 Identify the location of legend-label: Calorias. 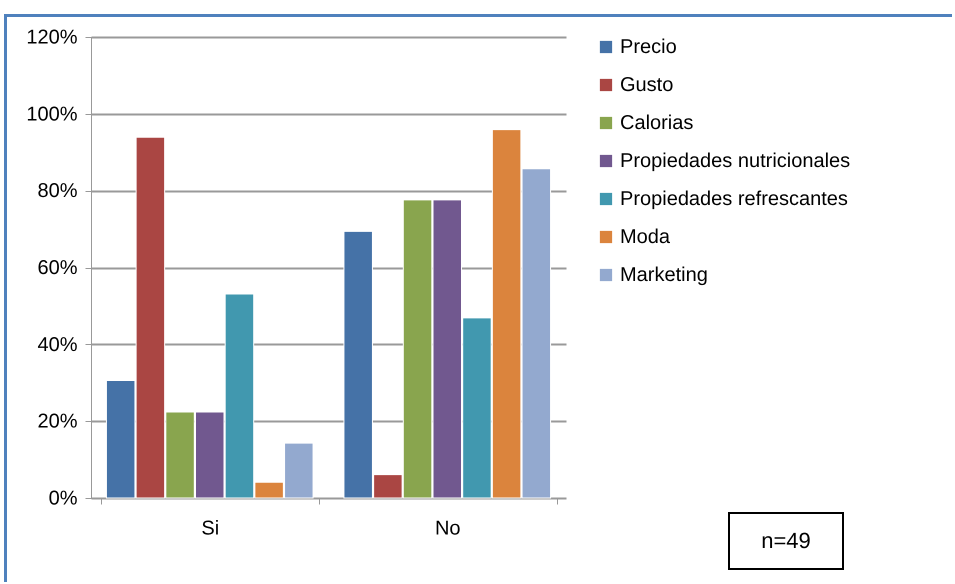
(657, 123).